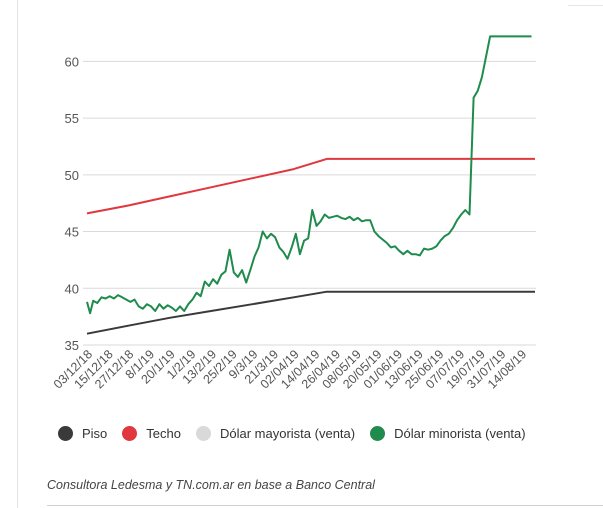  I want to click on legend-item-dolar-minorista: Dólar minorista (venta), so click(448, 433).